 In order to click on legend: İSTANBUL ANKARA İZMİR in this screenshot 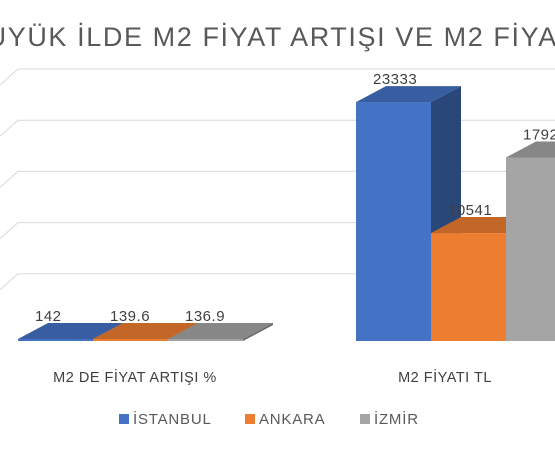, I will do `click(269, 419)`.